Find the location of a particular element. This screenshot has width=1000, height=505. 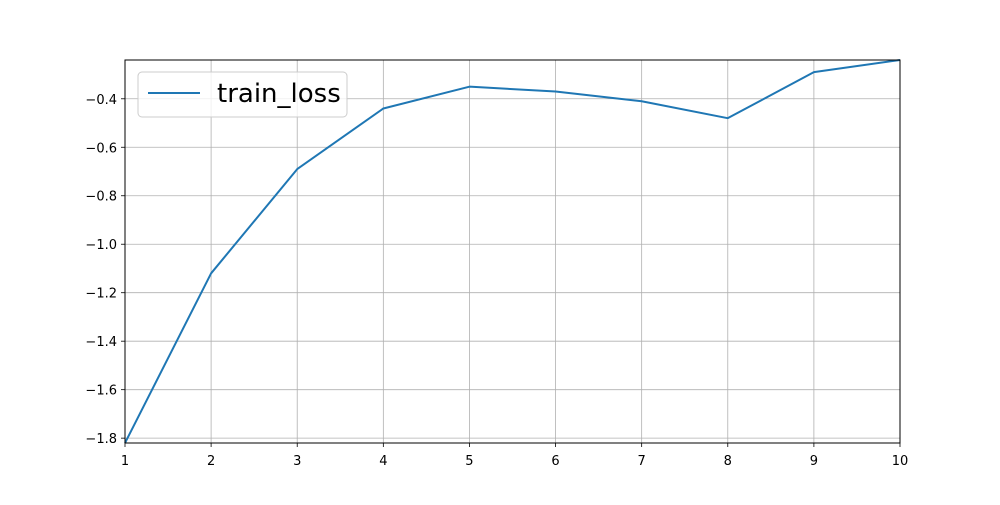

x-tick-label: 5 is located at coordinates (469, 461).